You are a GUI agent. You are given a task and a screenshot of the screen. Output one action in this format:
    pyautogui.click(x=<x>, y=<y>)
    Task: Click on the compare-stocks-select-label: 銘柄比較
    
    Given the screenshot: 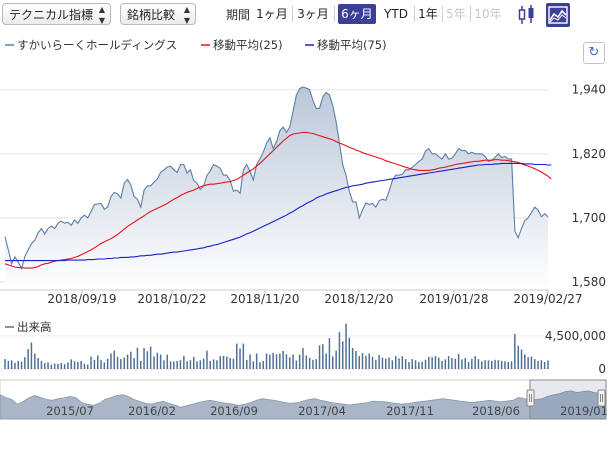 What is the action you would take?
    pyautogui.click(x=151, y=15)
    